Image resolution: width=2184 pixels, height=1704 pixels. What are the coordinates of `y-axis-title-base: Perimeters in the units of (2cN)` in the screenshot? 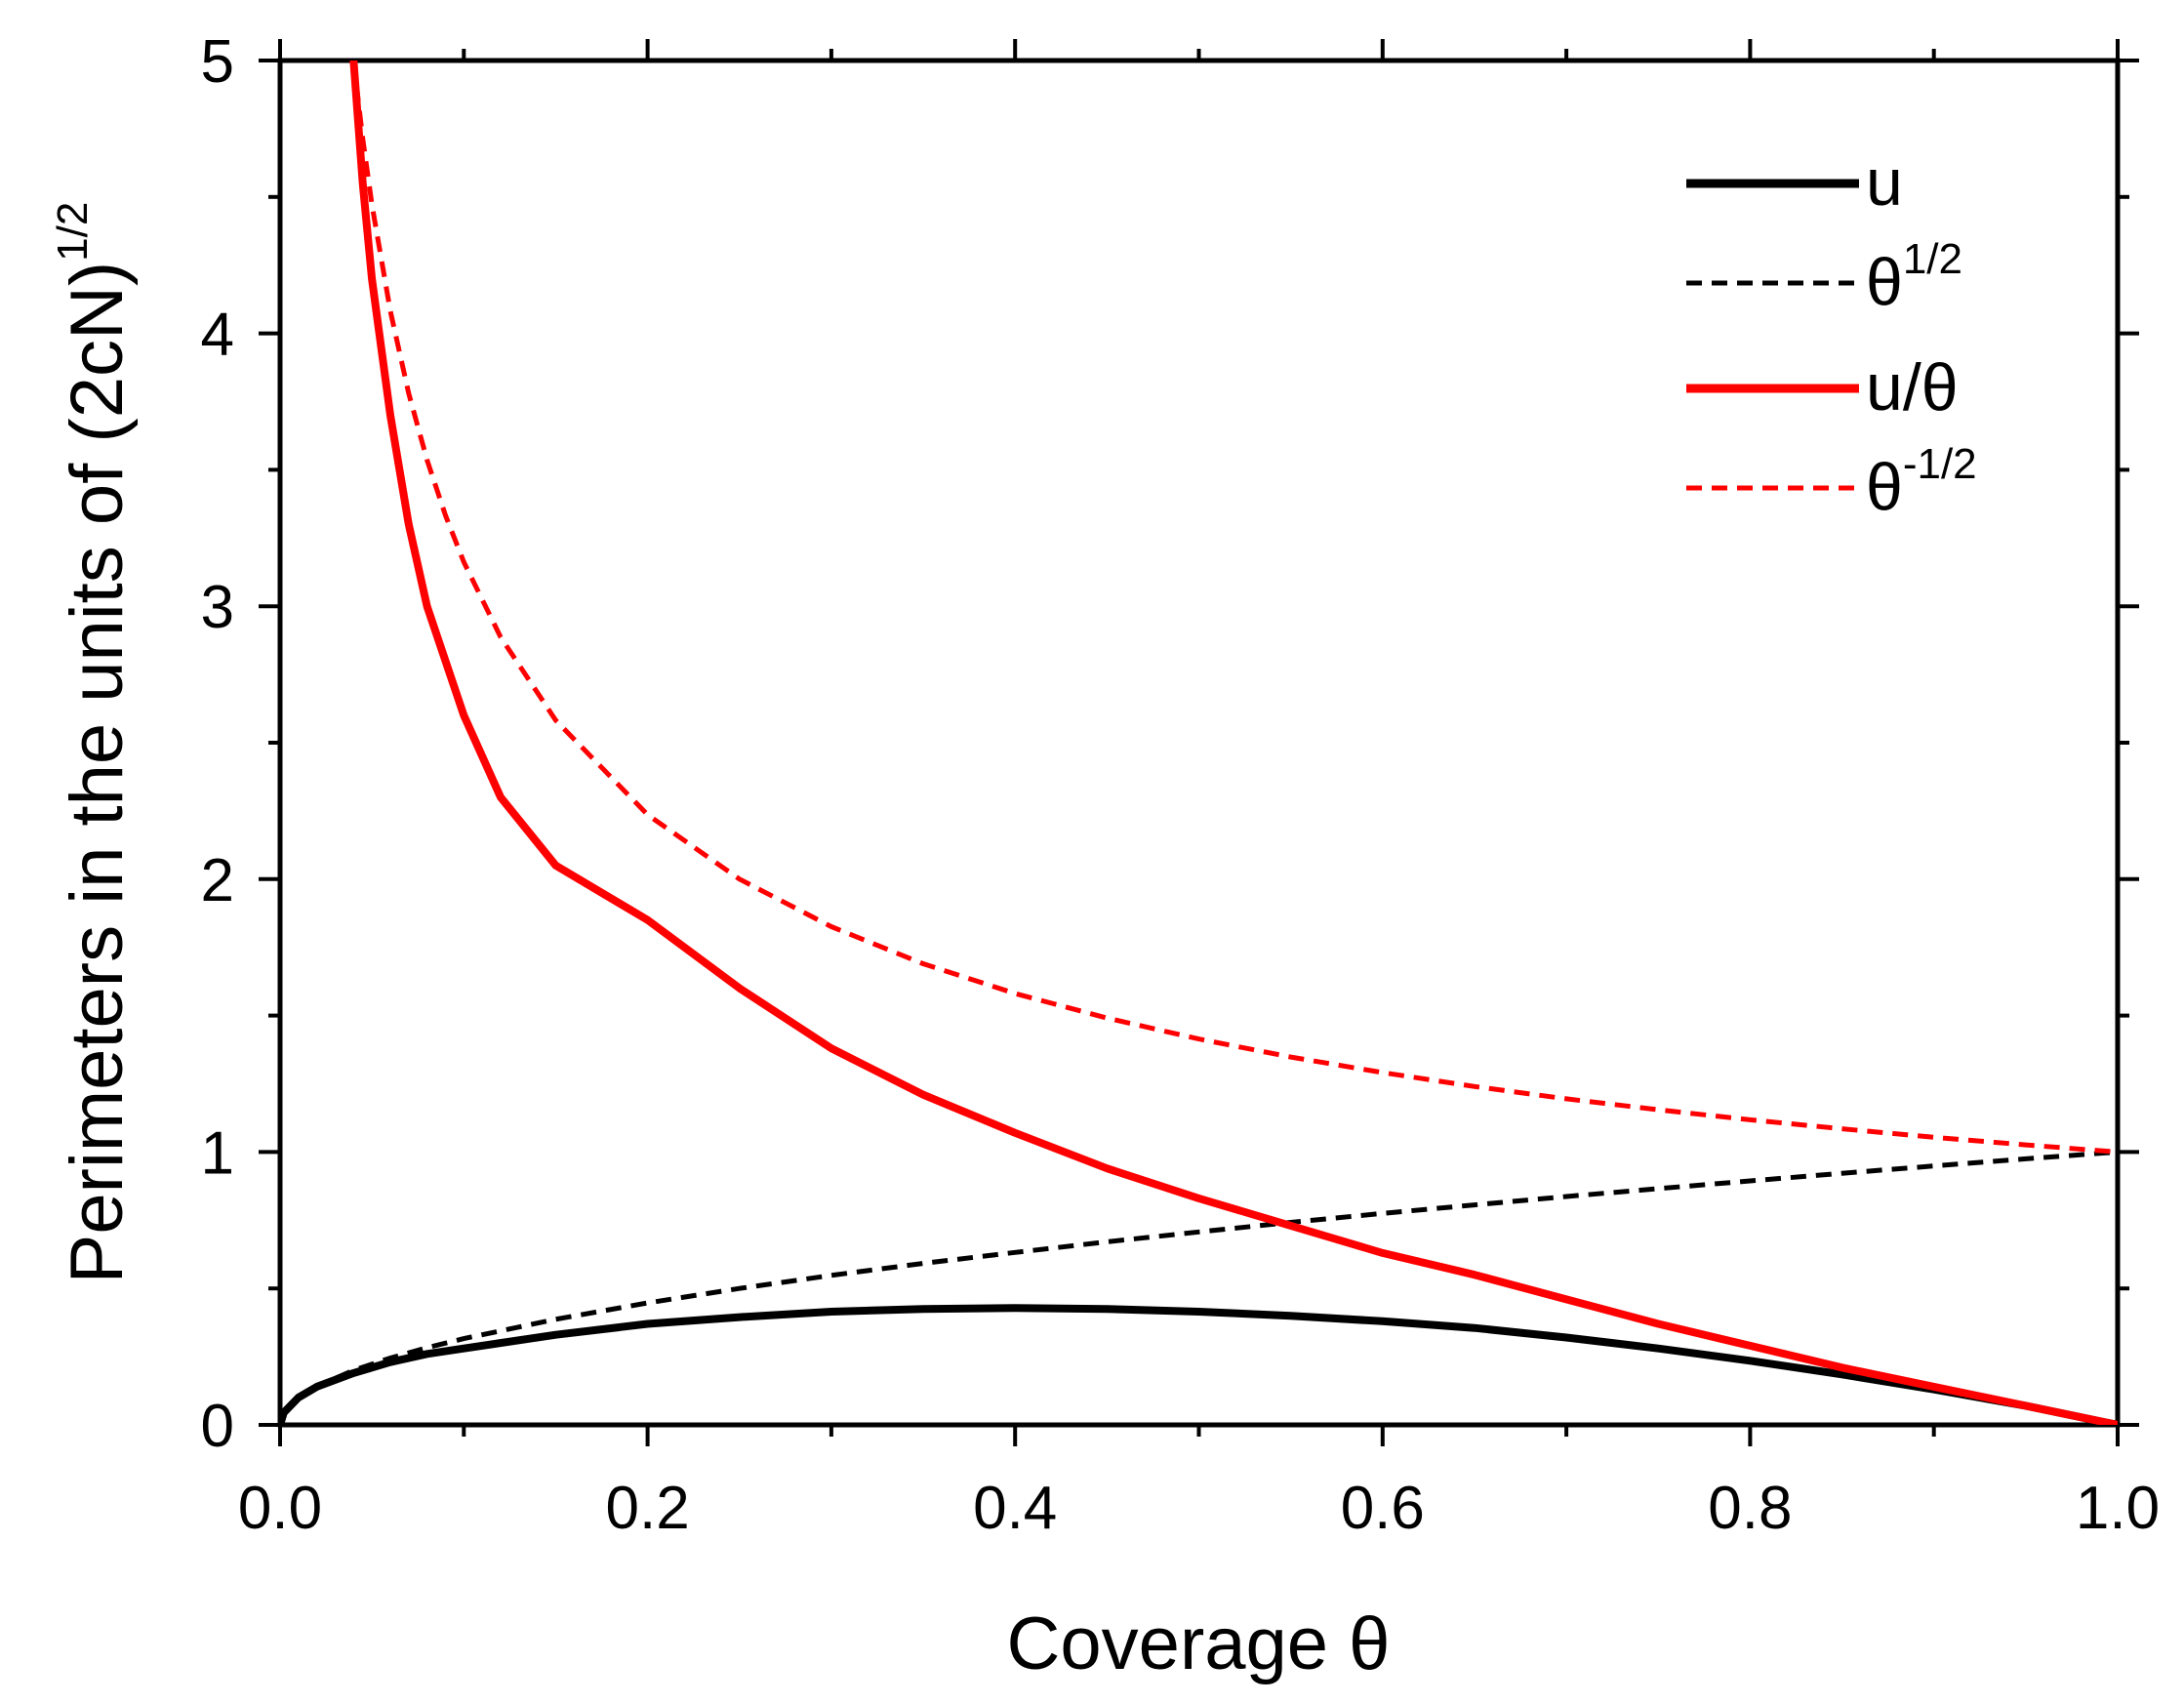 It's located at (97, 773).